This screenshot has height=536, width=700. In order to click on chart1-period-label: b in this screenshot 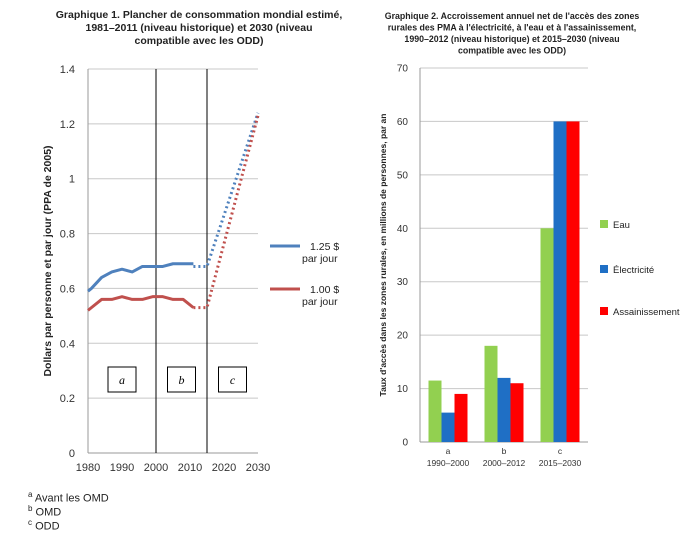, I will do `click(182, 380)`.